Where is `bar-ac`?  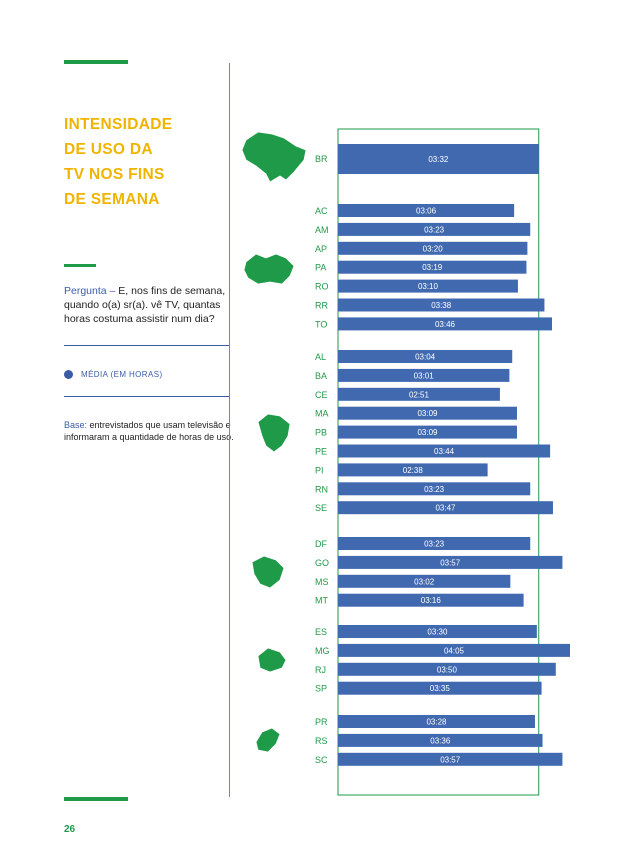 bar-ac is located at coordinates (426, 210).